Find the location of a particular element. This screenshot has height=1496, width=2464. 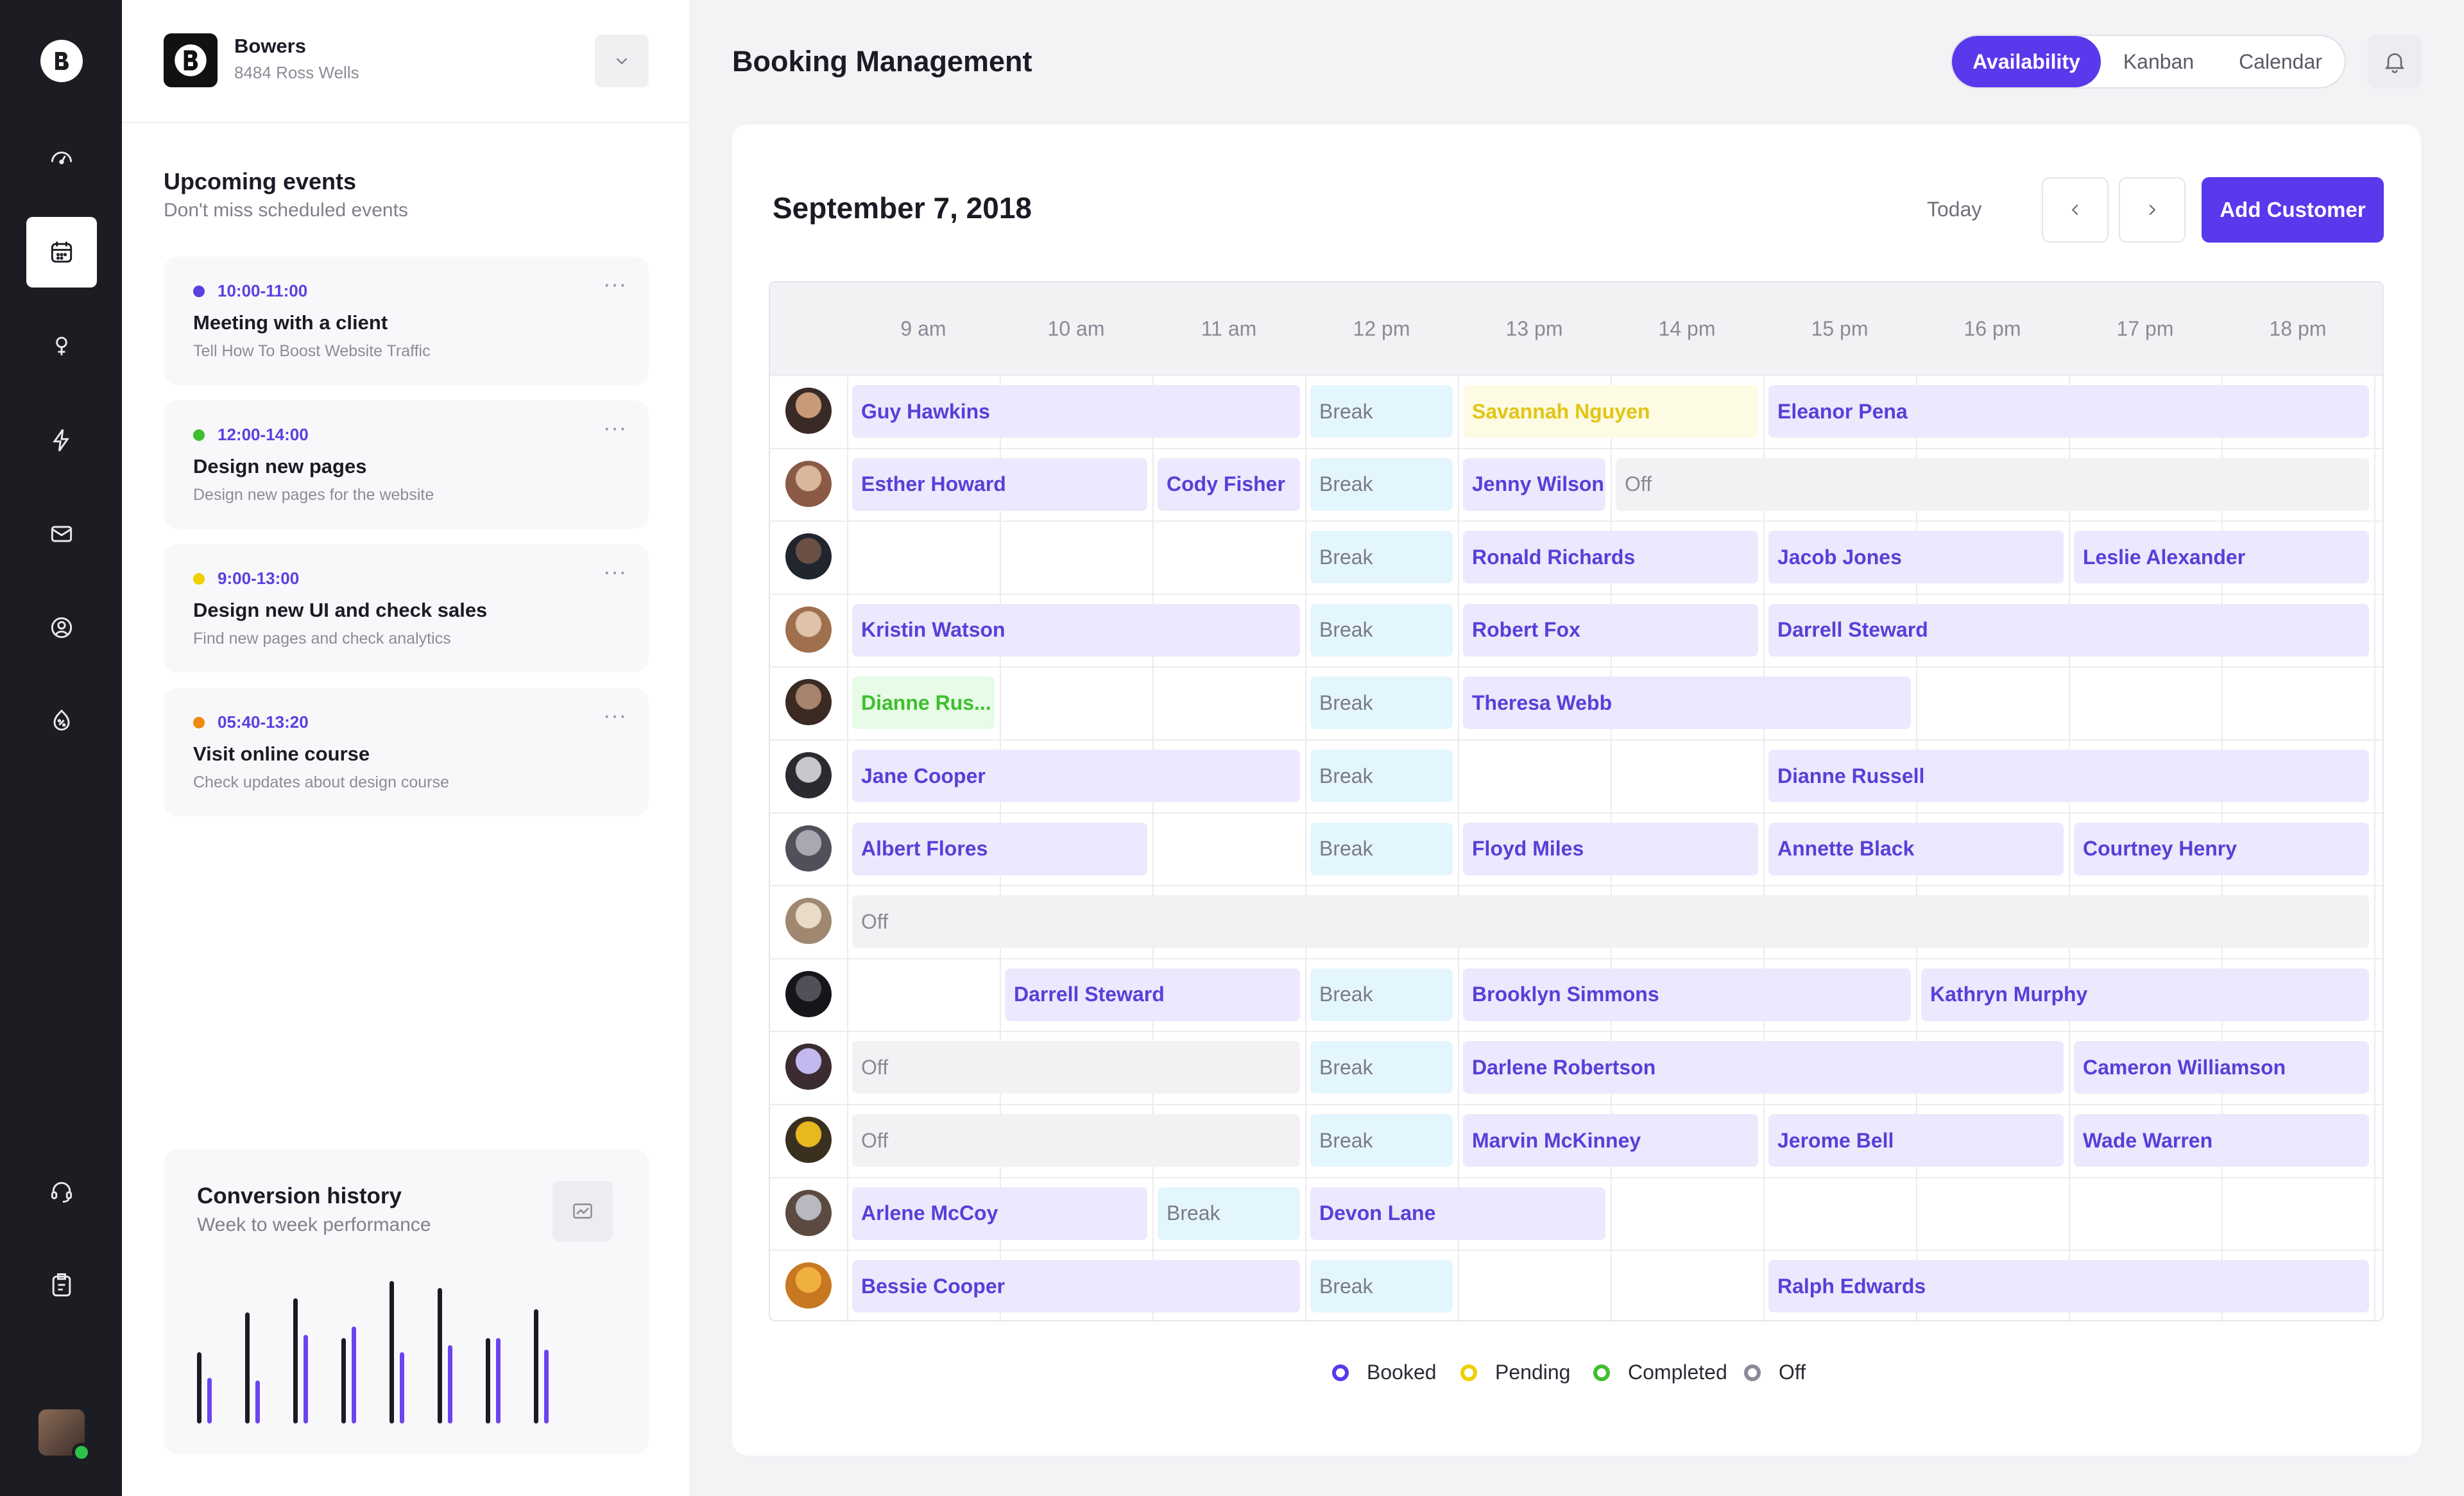

booking-block: Courtney Henry is located at coordinates (2222, 848).